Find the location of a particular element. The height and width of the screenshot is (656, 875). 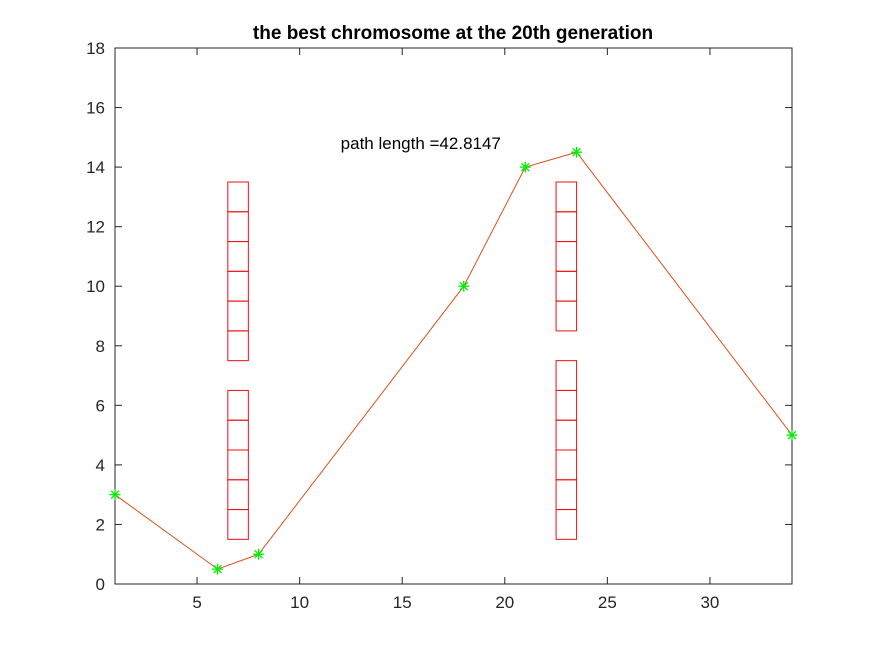

y-tick-label: 2 is located at coordinates (100, 524).